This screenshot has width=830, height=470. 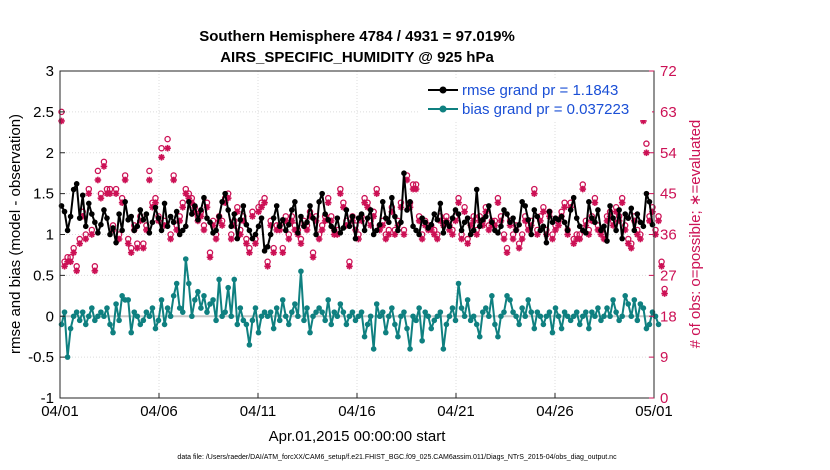 I want to click on right-y-axis-ticks: 0 9 18 27 36 45 54 63 72, so click(x=663, y=235).